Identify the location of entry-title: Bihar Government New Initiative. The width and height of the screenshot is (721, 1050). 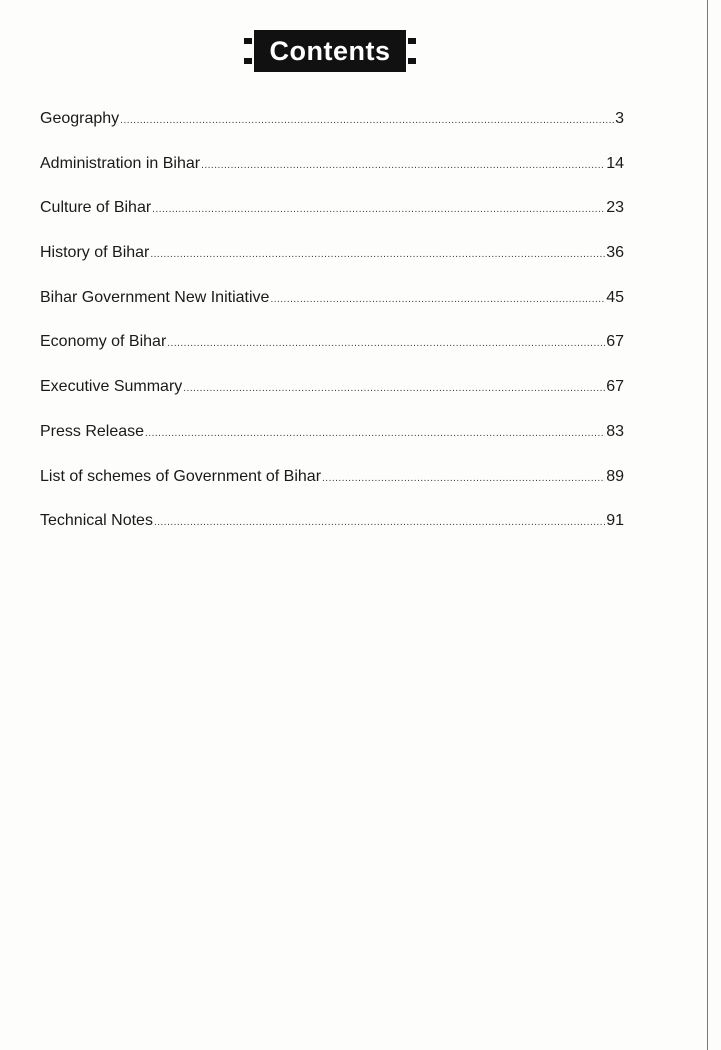
(155, 297).